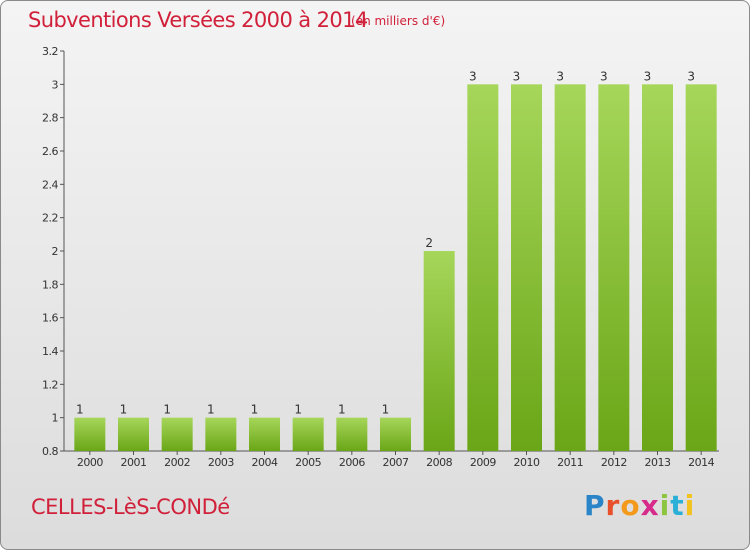  What do you see at coordinates (198, 20) in the screenshot?
I see `chart-title: Subventions Versées 2000 à 2014` at bounding box center [198, 20].